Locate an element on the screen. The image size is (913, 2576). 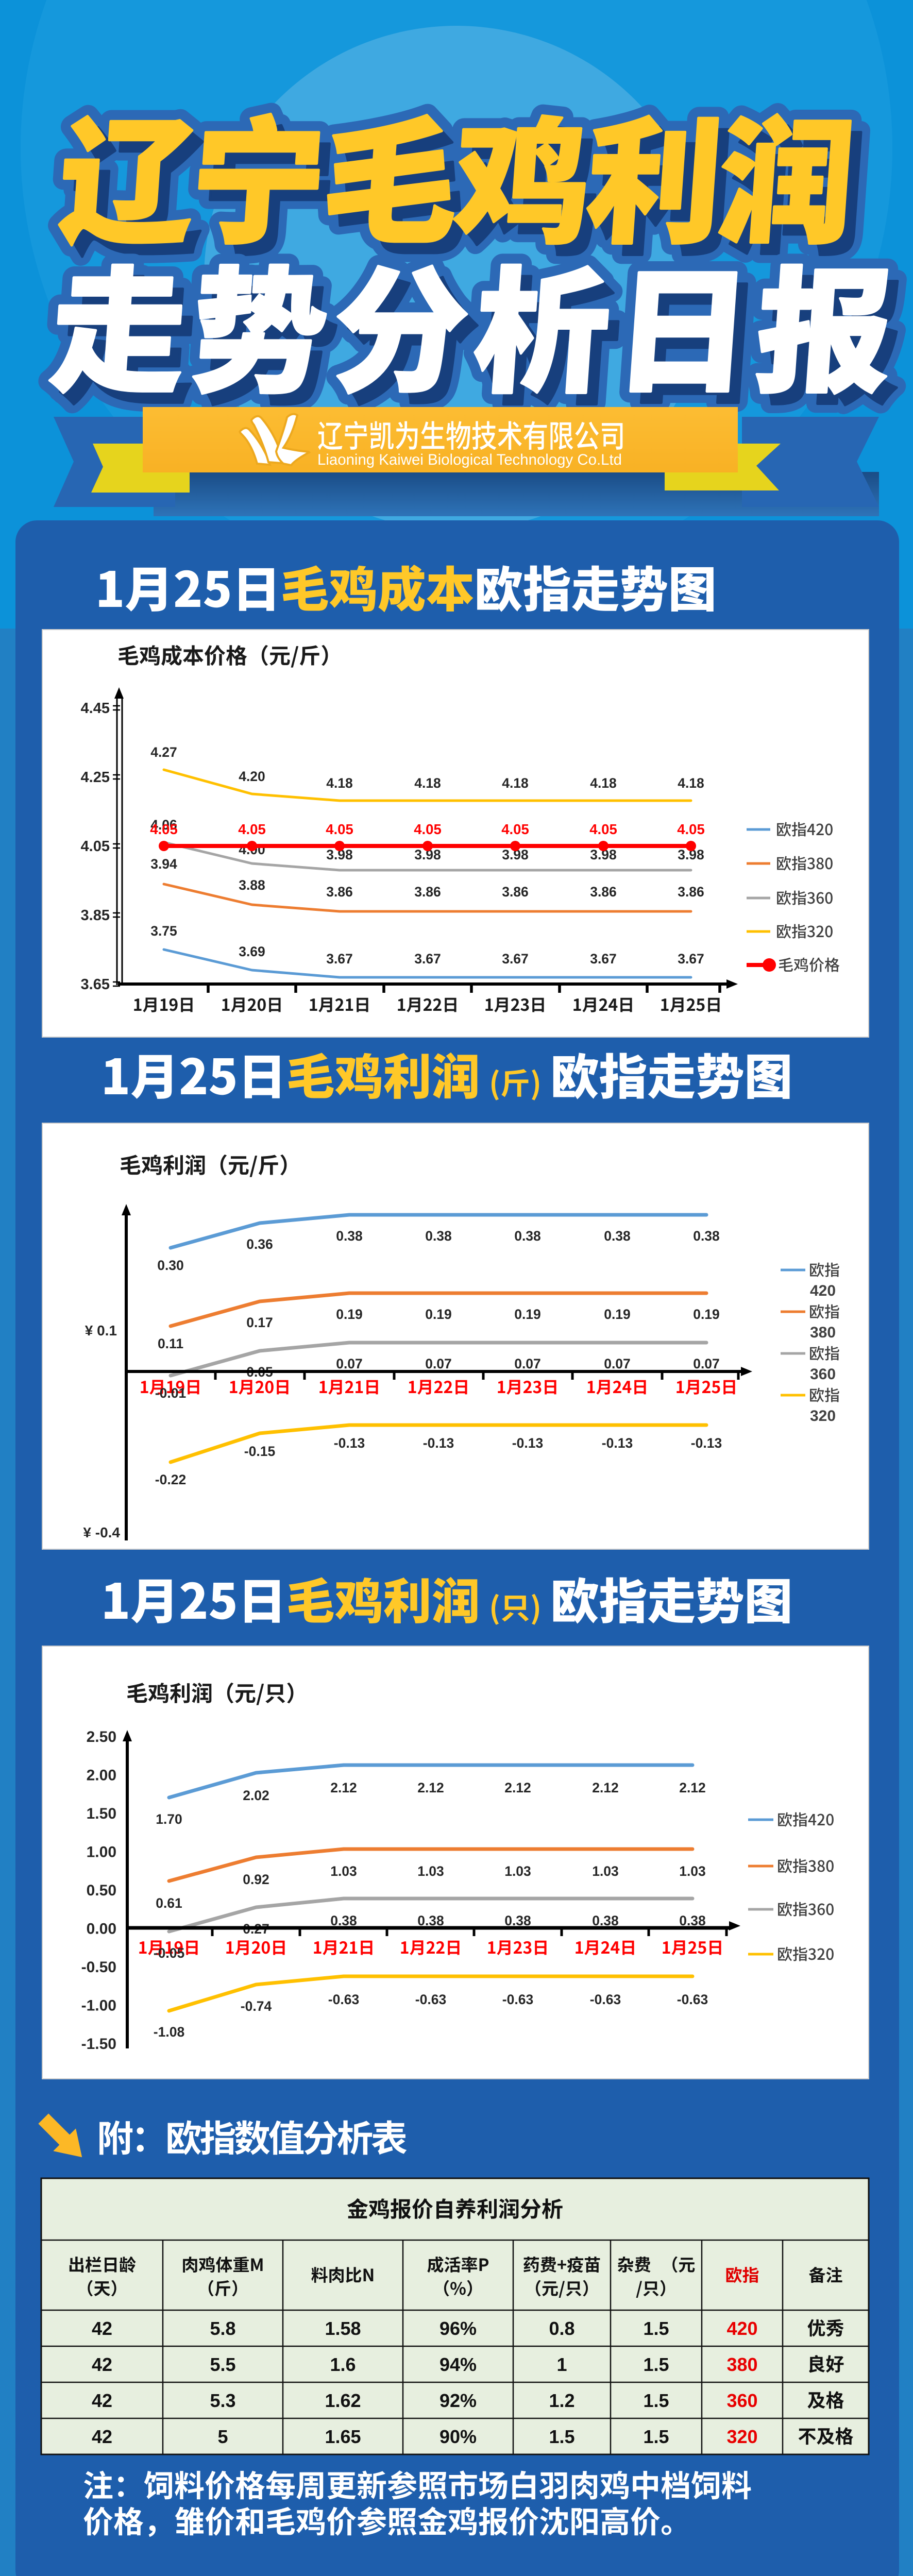
svg-text: -1.00 is located at coordinates (99, 2005).